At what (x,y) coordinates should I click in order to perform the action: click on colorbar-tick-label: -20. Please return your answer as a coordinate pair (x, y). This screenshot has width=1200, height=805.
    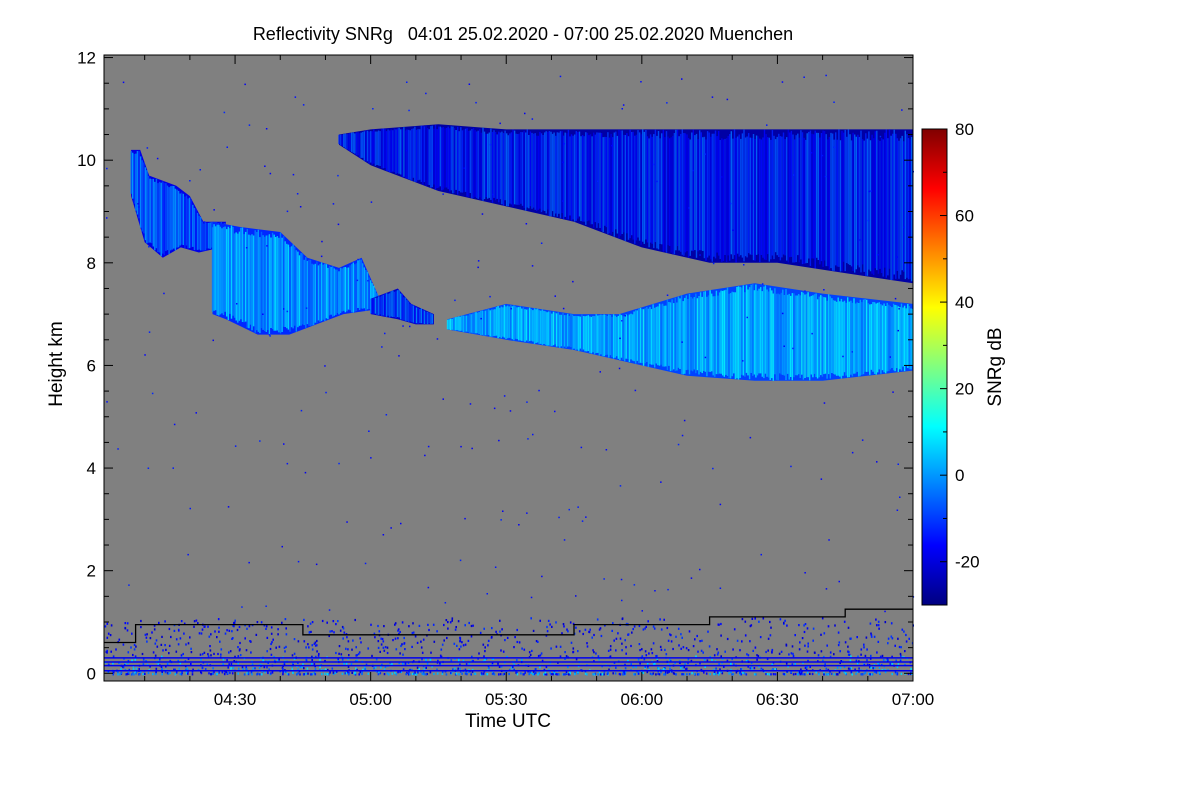
    Looking at the image, I should click on (967, 562).